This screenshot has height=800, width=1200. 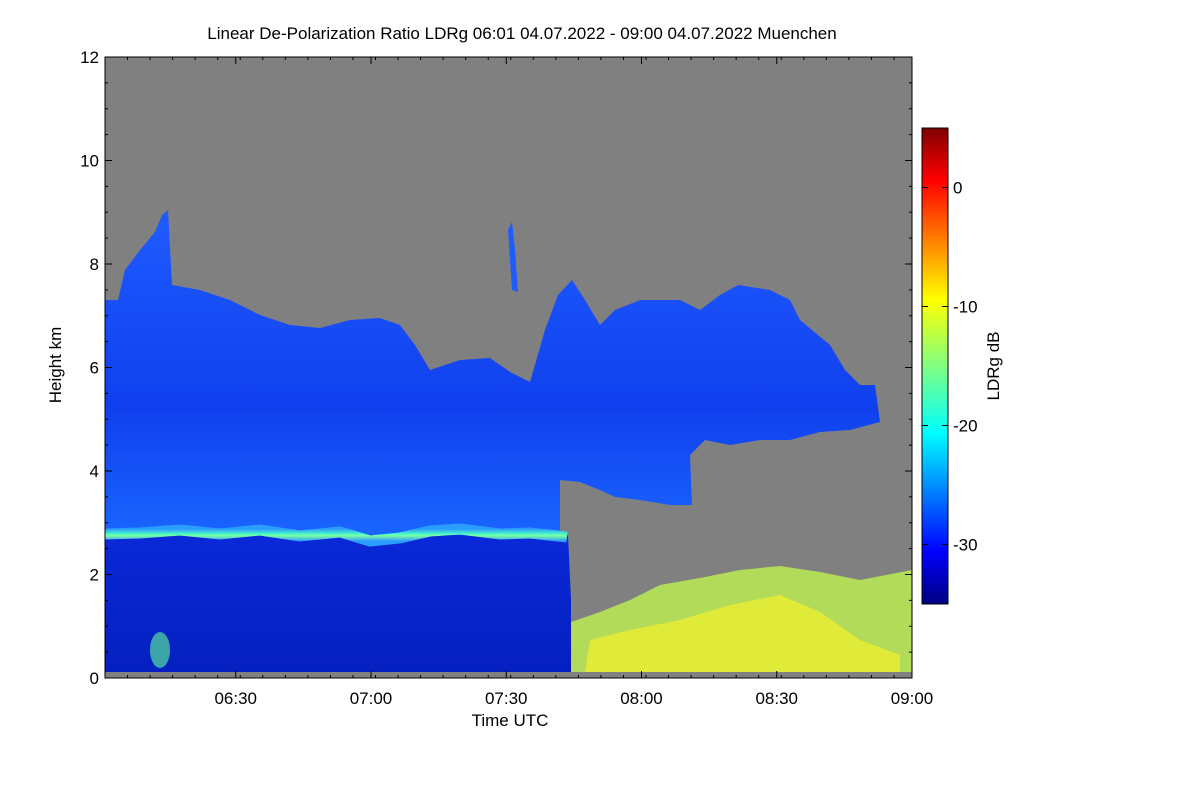 I want to click on colorbar-ticks: 0 -10 -20 -30, so click(x=950, y=367).